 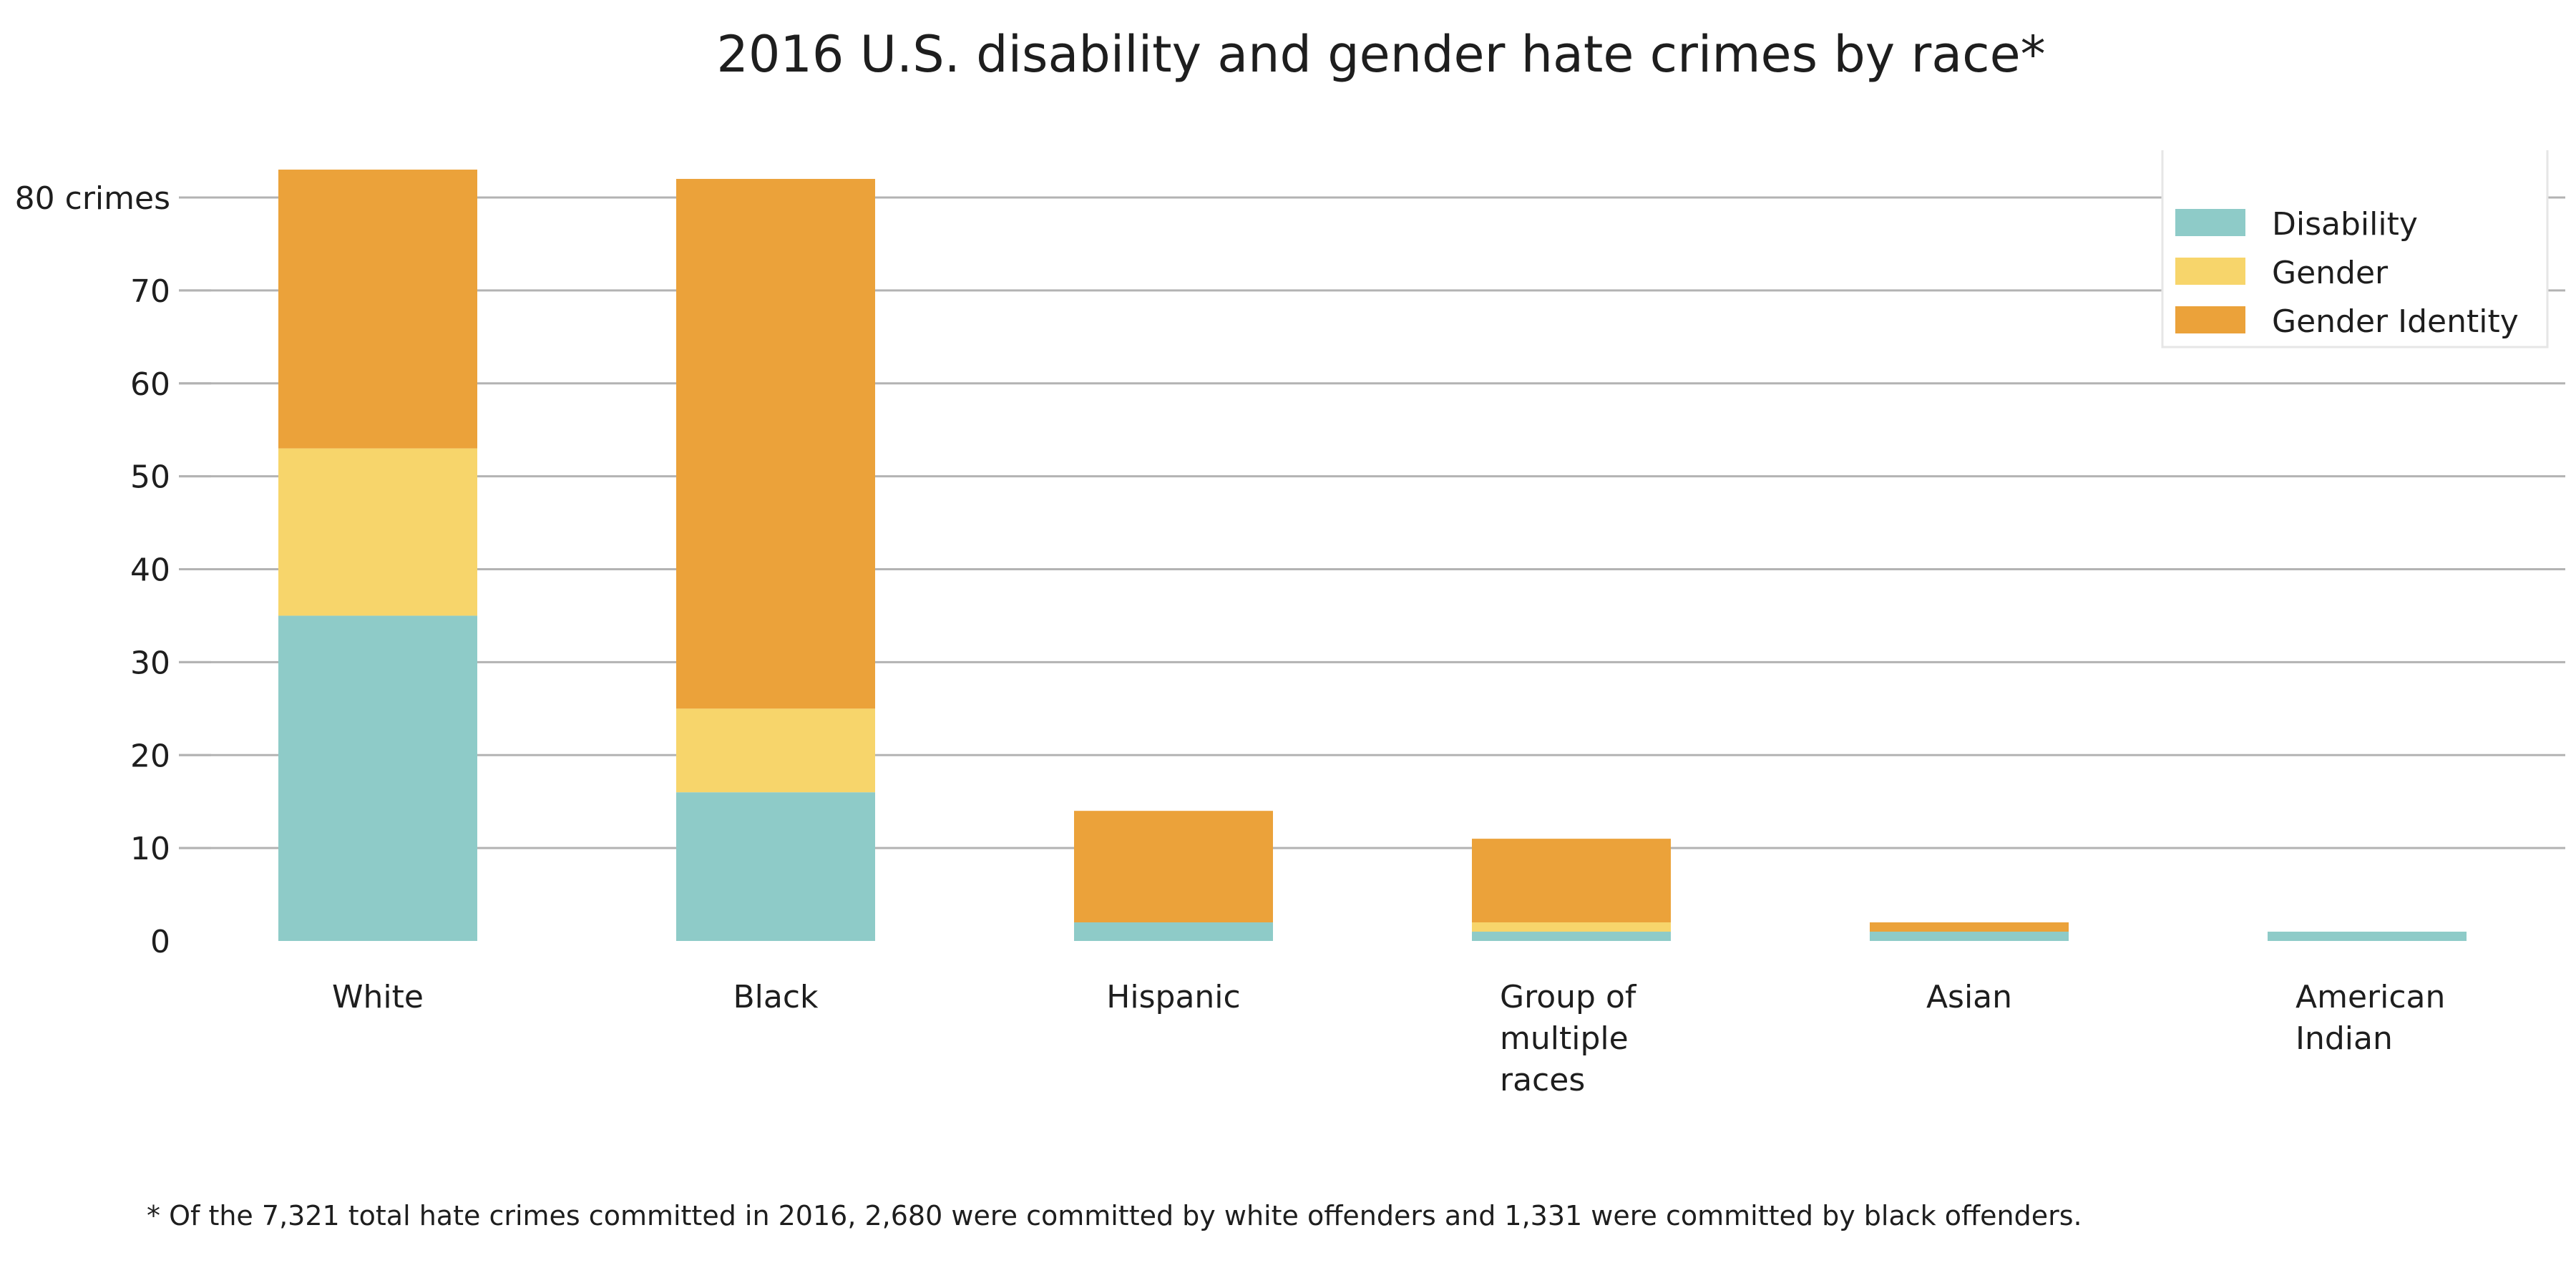 What do you see at coordinates (150, 849) in the screenshot?
I see `y-tick-label: 10` at bounding box center [150, 849].